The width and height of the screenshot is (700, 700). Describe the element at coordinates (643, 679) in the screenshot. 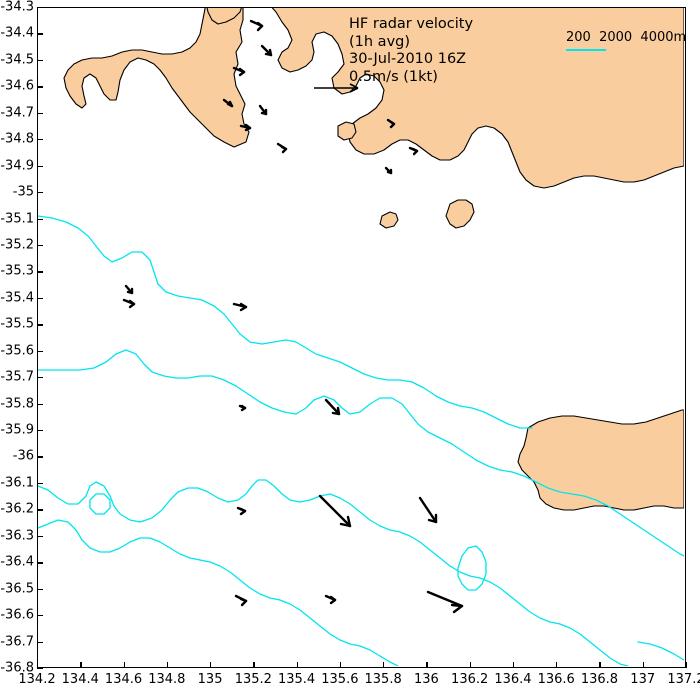

I see `x-tick-label: 137` at that location.